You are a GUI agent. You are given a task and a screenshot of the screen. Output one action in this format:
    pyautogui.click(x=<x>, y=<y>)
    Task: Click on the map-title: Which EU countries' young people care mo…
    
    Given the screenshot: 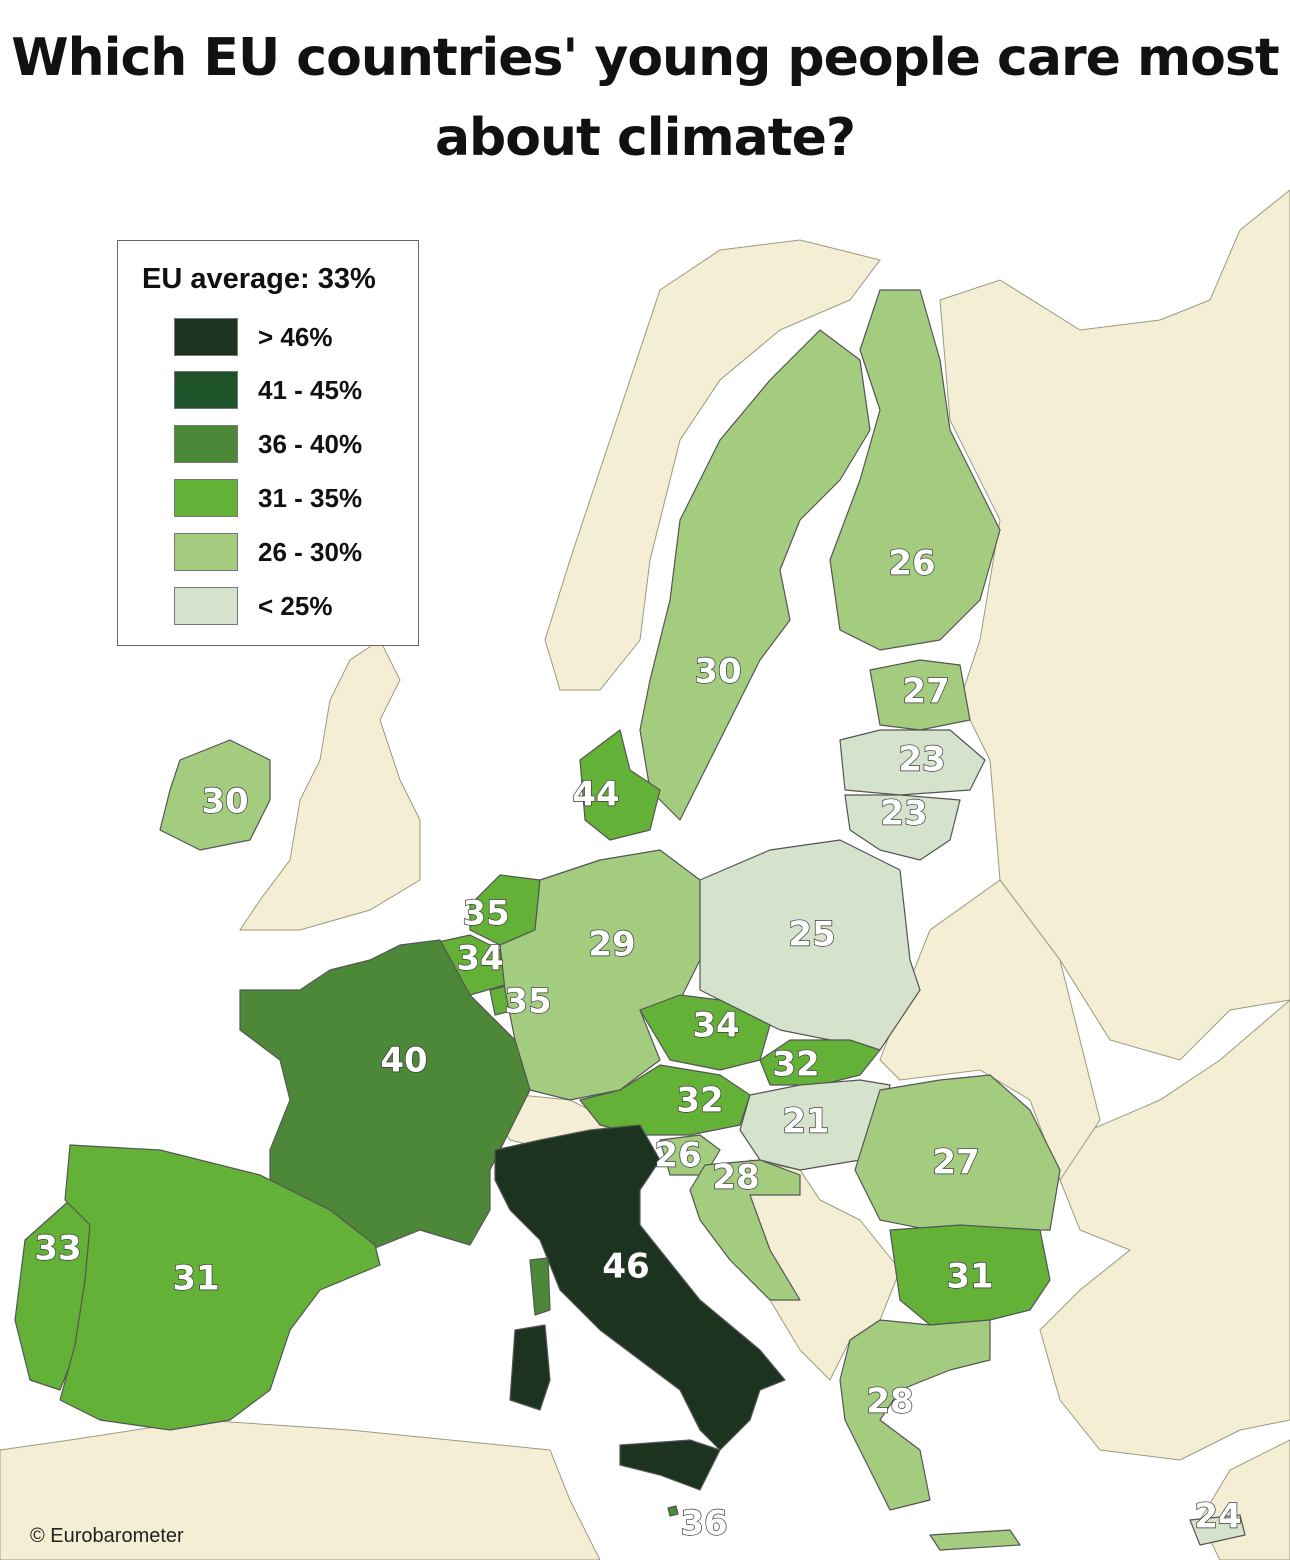 What is the action you would take?
    pyautogui.click(x=645, y=98)
    